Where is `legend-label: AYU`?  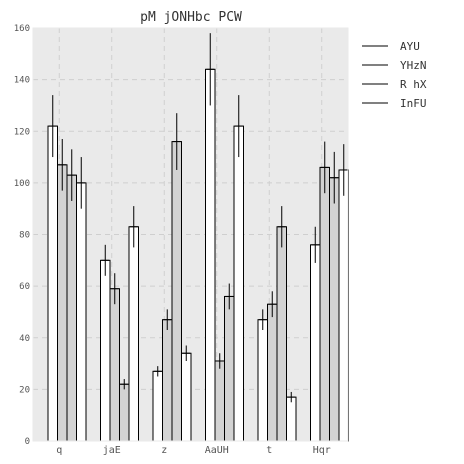 legend-label: AYU is located at coordinates (410, 46).